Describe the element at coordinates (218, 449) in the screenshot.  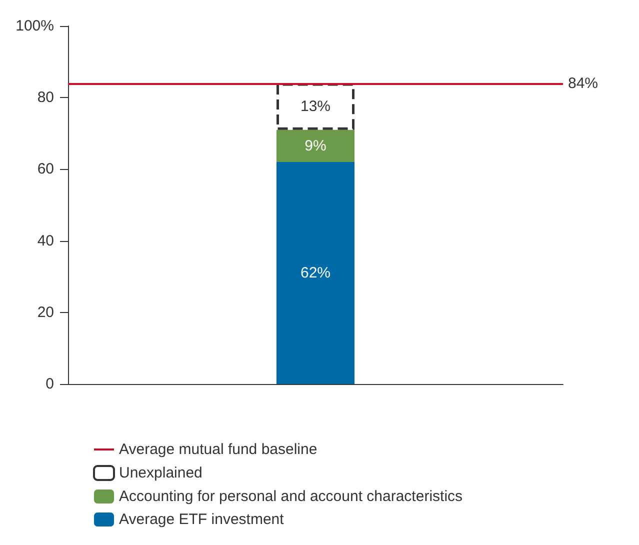
I see `legend-label: Average mutual fund baseline` at that location.